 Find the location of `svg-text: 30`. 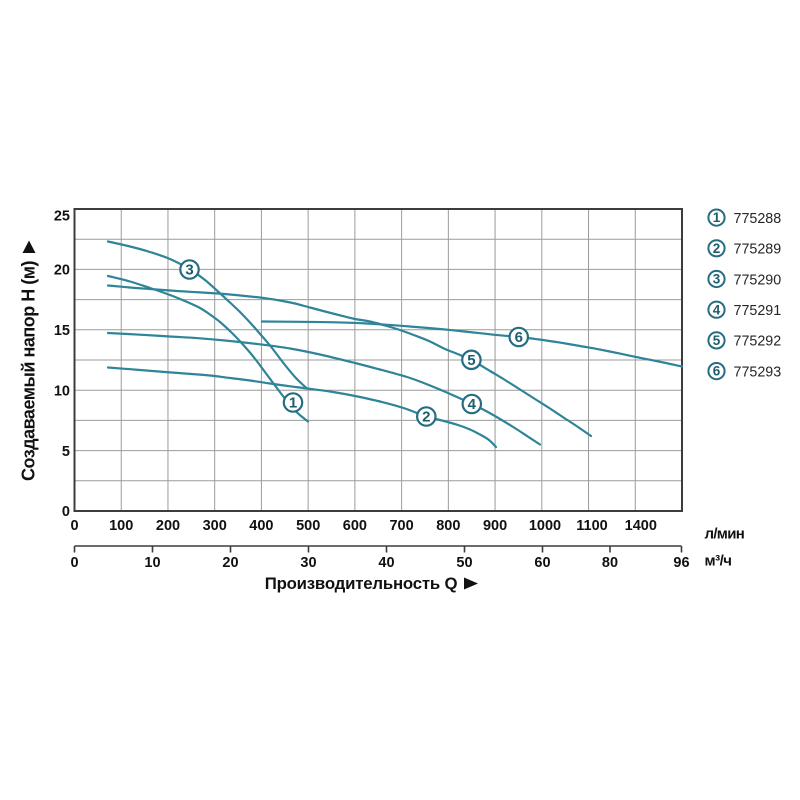

svg-text: 30 is located at coordinates (308, 563).